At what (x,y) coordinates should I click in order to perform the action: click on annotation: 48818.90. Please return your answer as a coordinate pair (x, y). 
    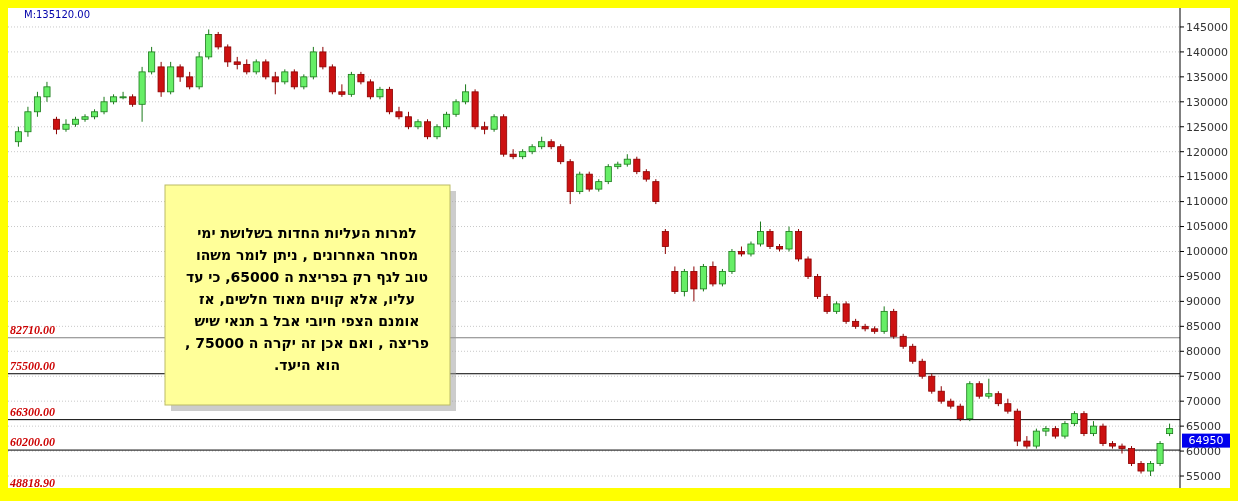
    Looking at the image, I should click on (32, 483).